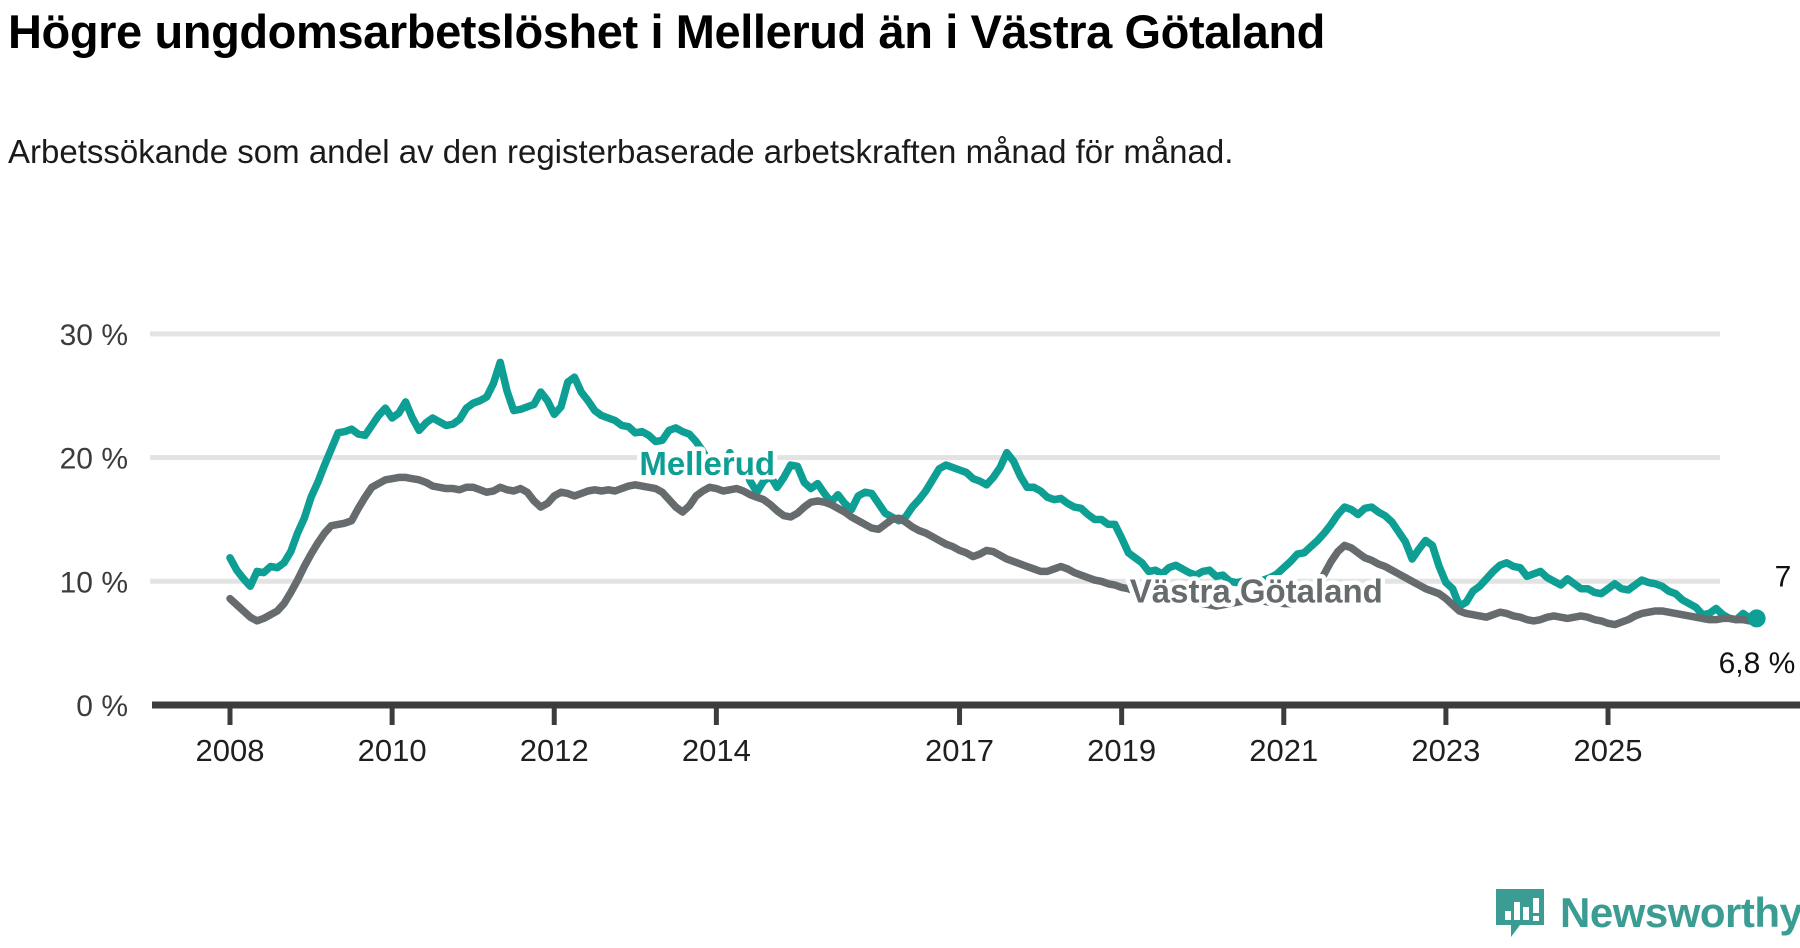 The height and width of the screenshot is (948, 1800). What do you see at coordinates (1121, 750) in the screenshot?
I see `x-axis-tick-label: 2019` at bounding box center [1121, 750].